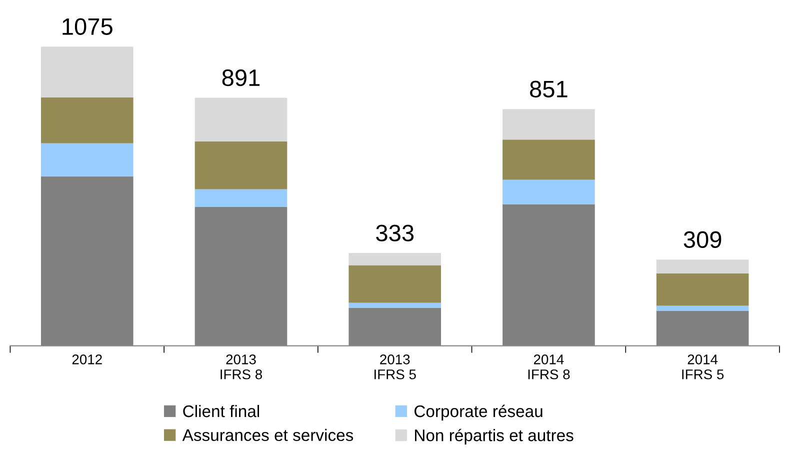  I want to click on x-tick-label: 2013 IFRS 8, so click(241, 367).